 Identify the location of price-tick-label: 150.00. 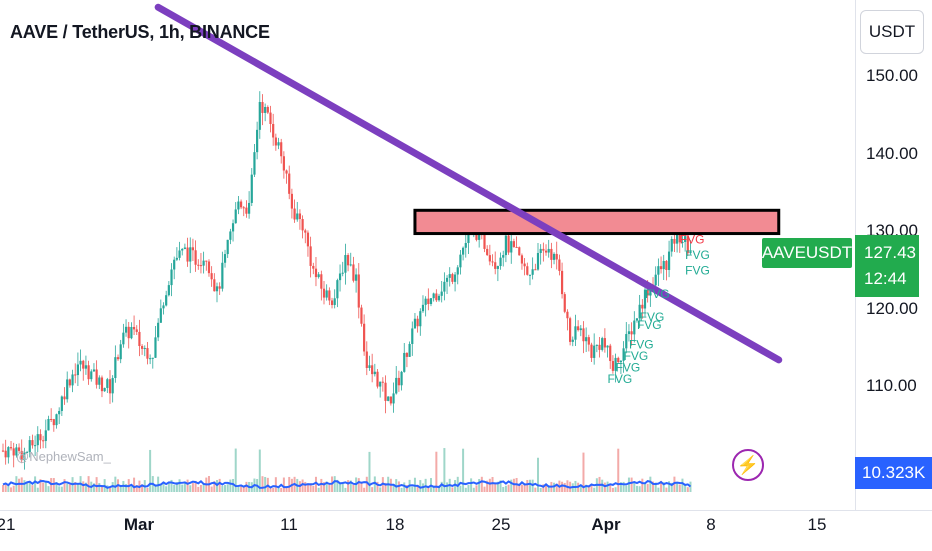
(892, 75).